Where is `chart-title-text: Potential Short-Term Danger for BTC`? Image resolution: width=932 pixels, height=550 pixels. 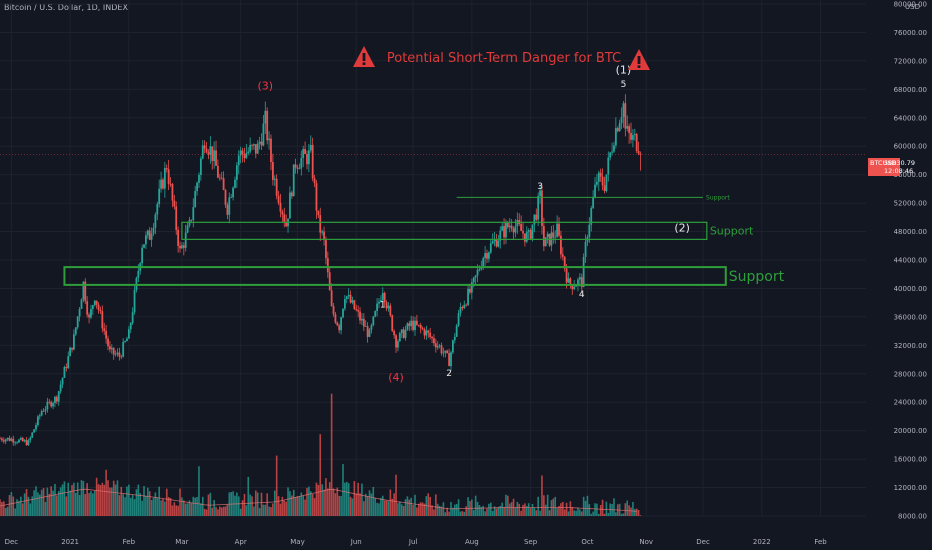
chart-title-text: Potential Short-Term Danger for BTC is located at coordinates (504, 58).